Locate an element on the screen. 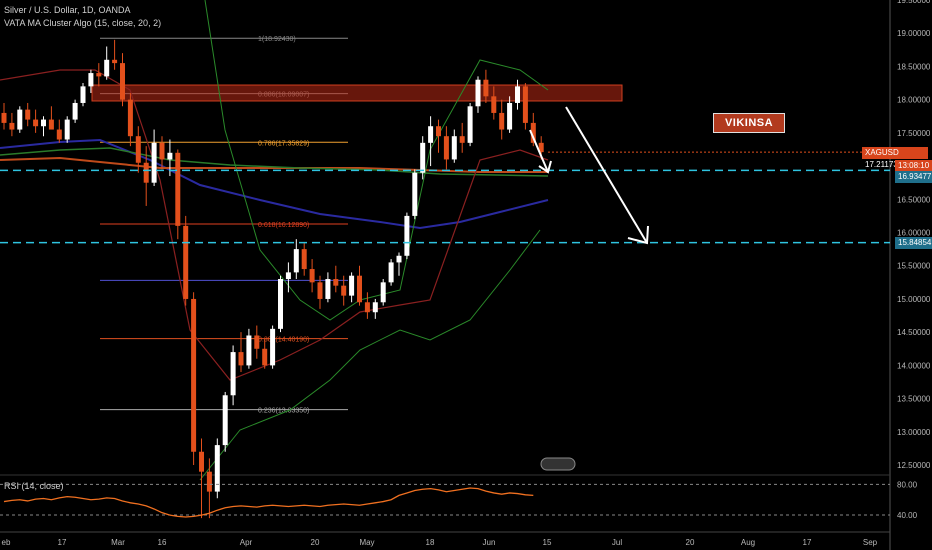 Image resolution: width=932 pixels, height=550 pixels. rsi-level-label: 80.00 is located at coordinates (907, 484).